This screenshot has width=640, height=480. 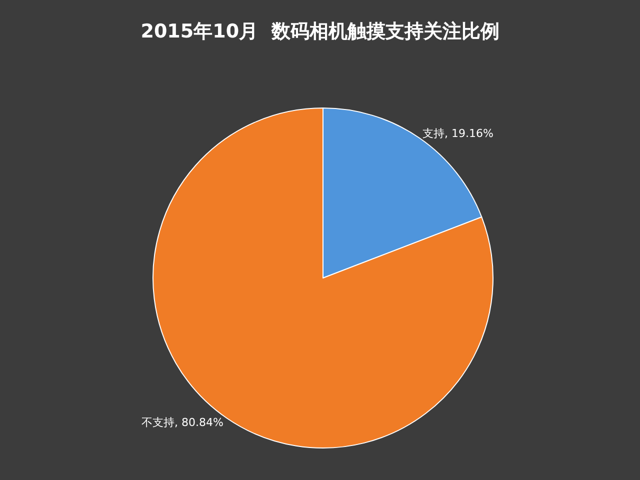 What do you see at coordinates (458, 133) in the screenshot?
I see `slice-label: 支持, 19.16%` at bounding box center [458, 133].